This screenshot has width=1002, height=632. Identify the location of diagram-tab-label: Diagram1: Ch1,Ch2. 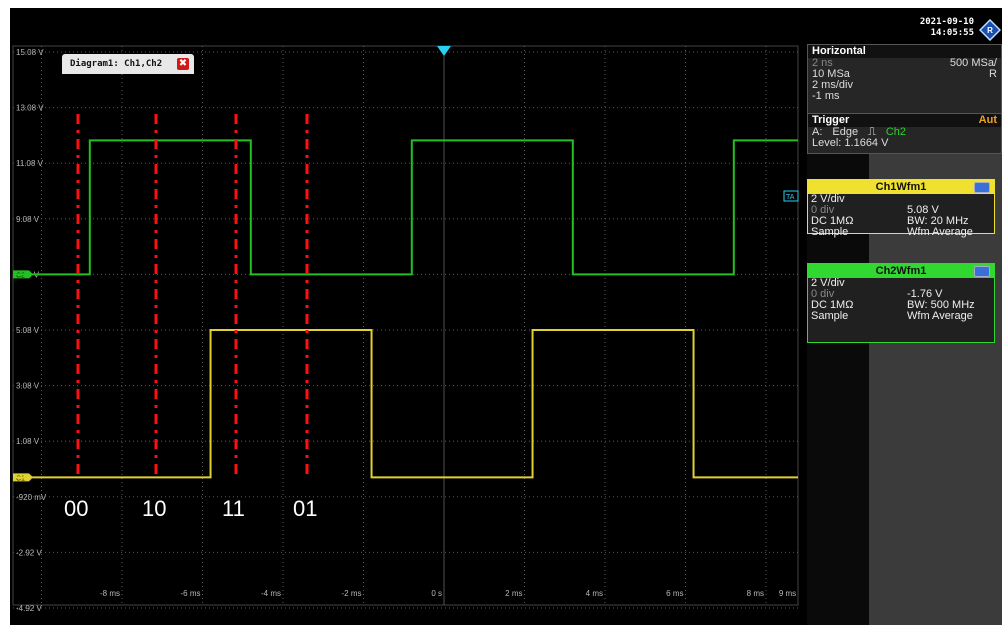
(116, 64).